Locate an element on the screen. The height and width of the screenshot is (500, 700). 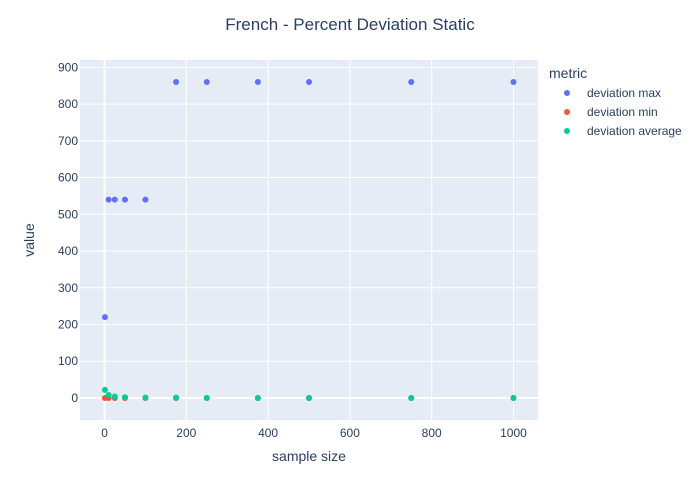
x-tick-label: 600 is located at coordinates (350, 433).